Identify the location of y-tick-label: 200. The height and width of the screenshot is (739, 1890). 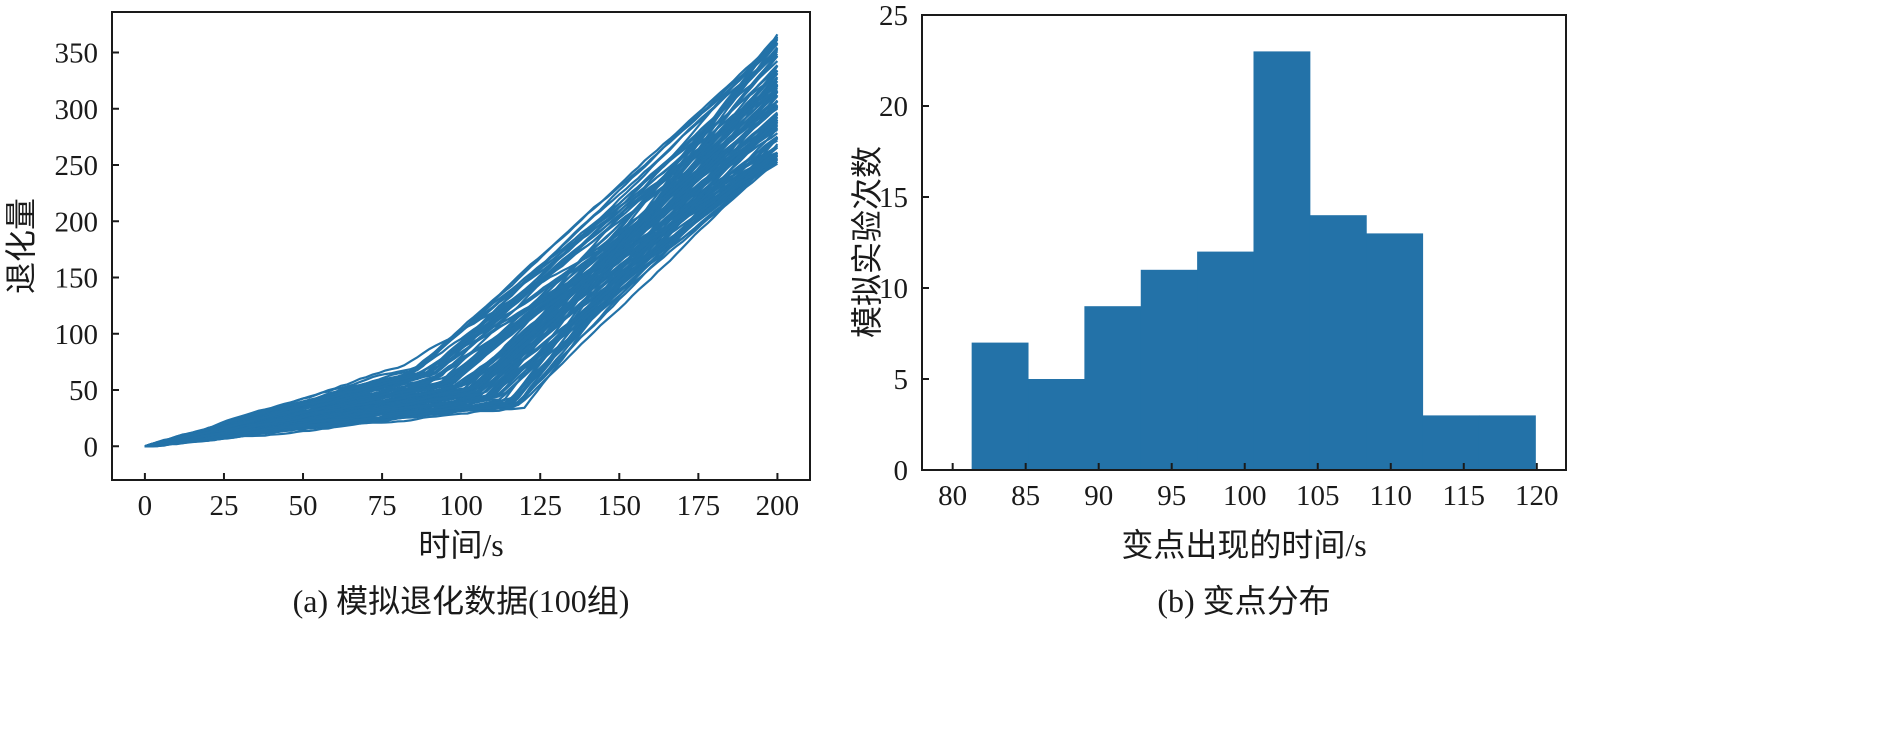
(77, 222).